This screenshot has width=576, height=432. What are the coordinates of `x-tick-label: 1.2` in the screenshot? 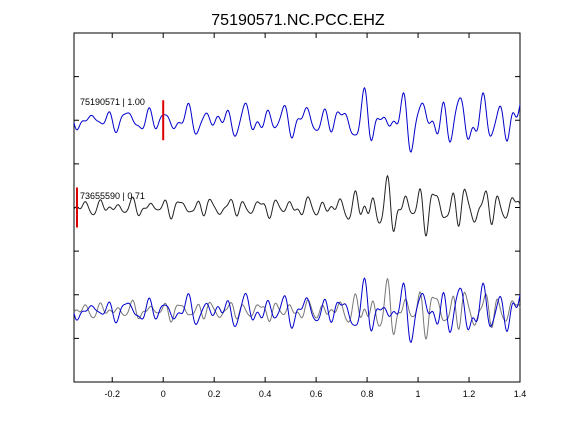 It's located at (469, 394).